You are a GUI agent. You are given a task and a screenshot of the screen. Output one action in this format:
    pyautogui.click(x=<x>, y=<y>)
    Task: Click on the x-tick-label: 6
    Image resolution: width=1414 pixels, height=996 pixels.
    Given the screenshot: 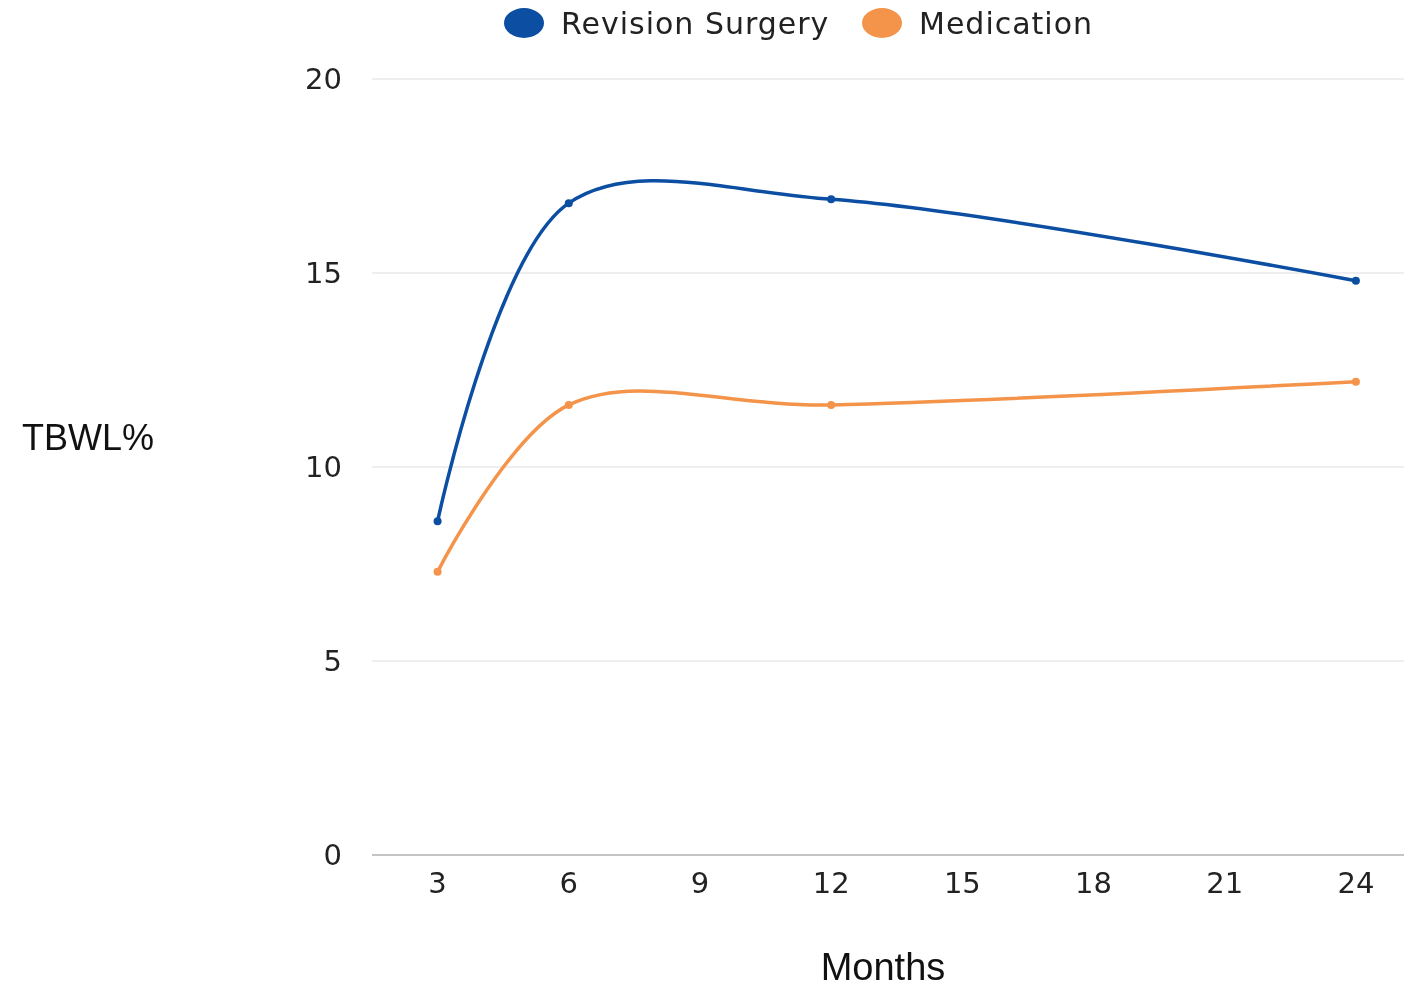 What is the action you would take?
    pyautogui.click(x=569, y=883)
    